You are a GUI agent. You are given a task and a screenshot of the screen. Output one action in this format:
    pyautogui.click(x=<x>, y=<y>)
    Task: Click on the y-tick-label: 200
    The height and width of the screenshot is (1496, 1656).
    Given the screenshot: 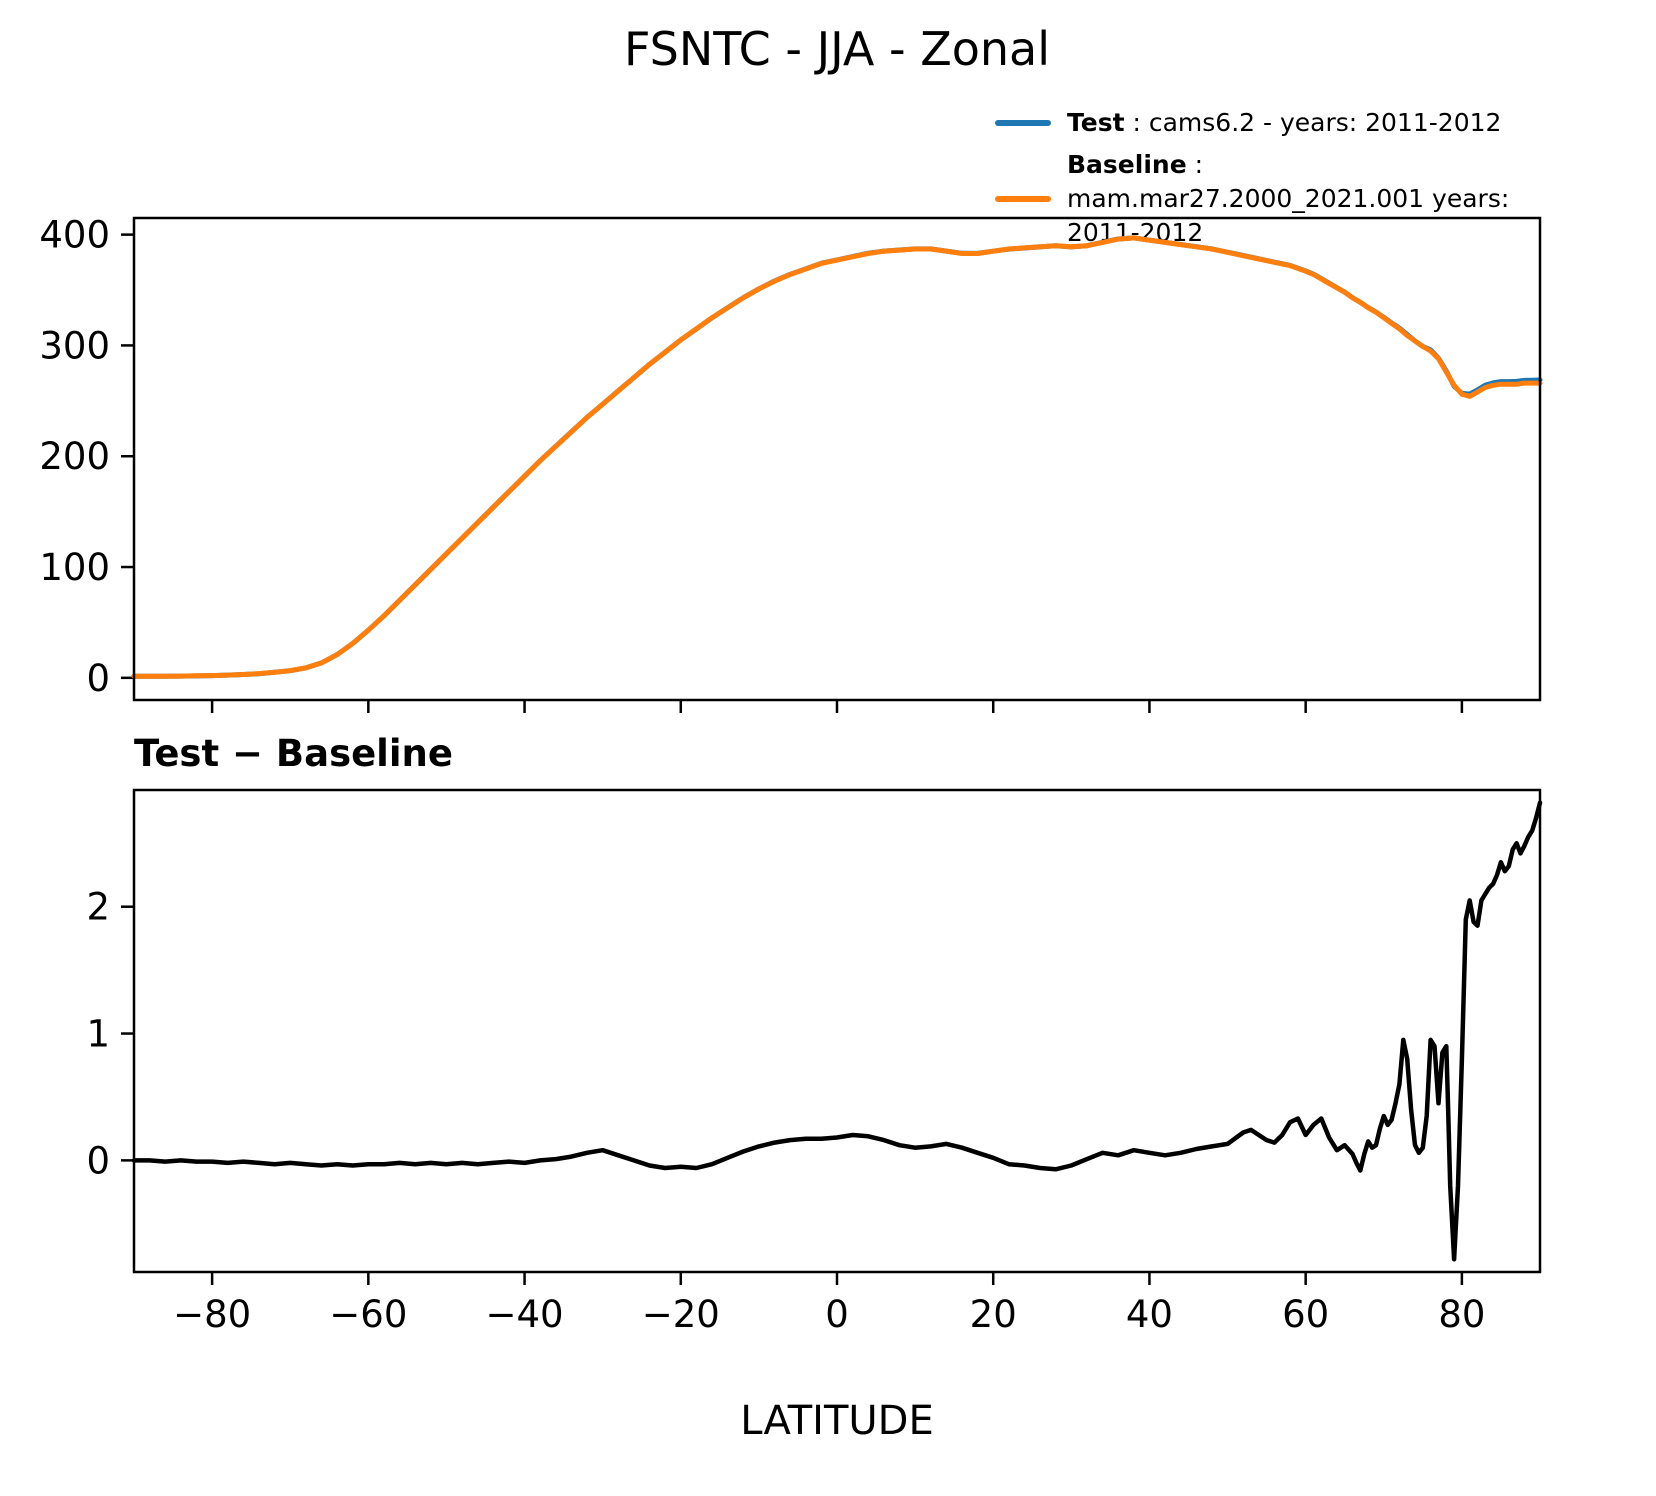 What is the action you would take?
    pyautogui.click(x=74, y=456)
    